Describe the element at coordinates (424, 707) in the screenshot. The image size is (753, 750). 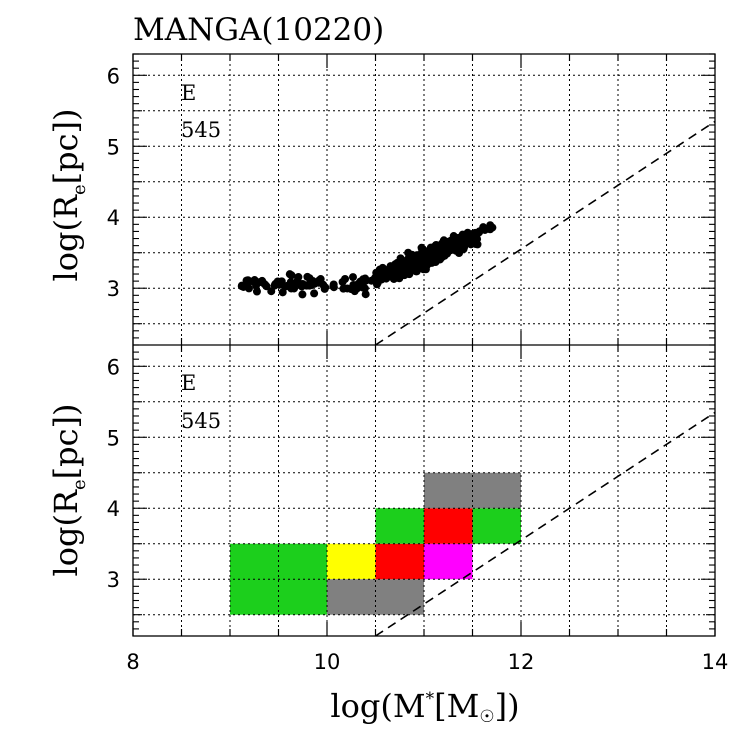
I see `x-axis-label: log(M*[M☉])` at that location.